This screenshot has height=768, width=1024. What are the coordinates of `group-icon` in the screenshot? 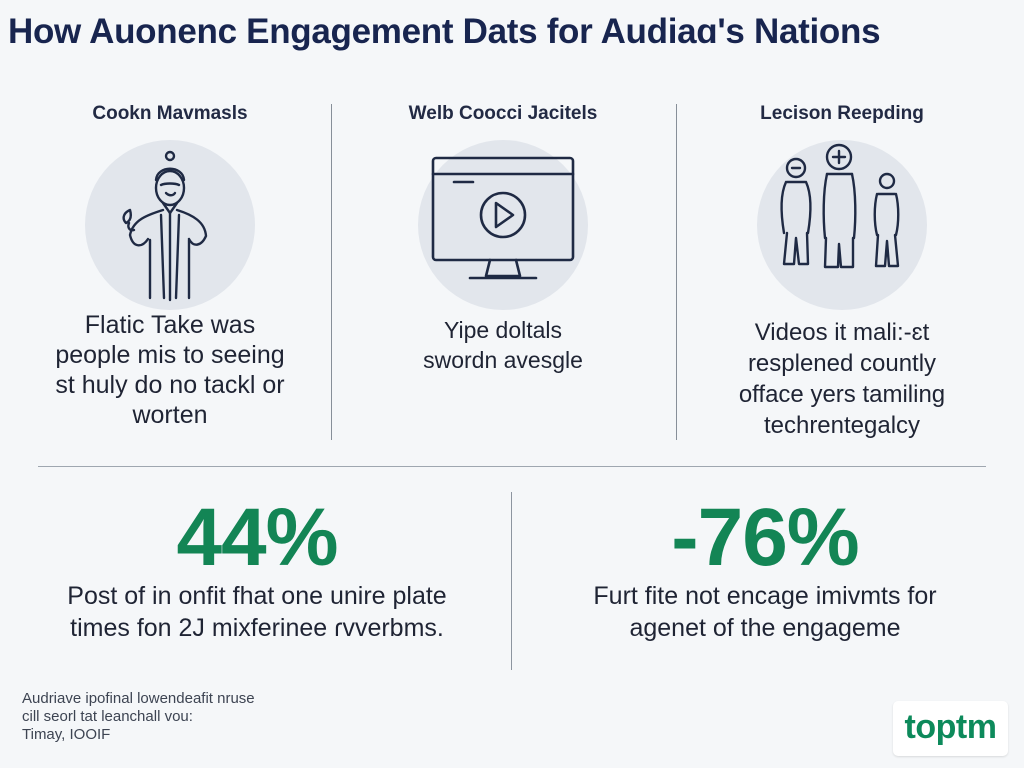 It's located at (840, 206).